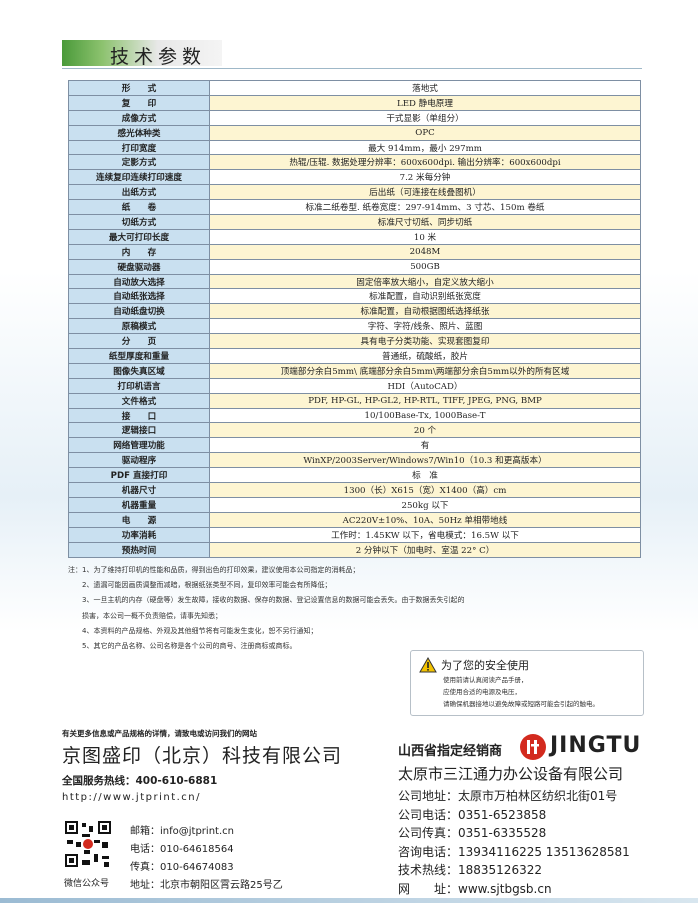 This screenshot has width=698, height=903. I want to click on spec-label: 内 存, so click(139, 251).